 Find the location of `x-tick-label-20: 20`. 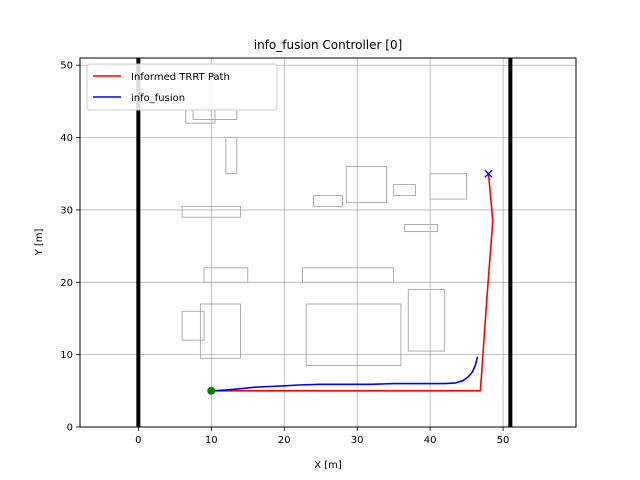

x-tick-label-20: 20 is located at coordinates (284, 440).